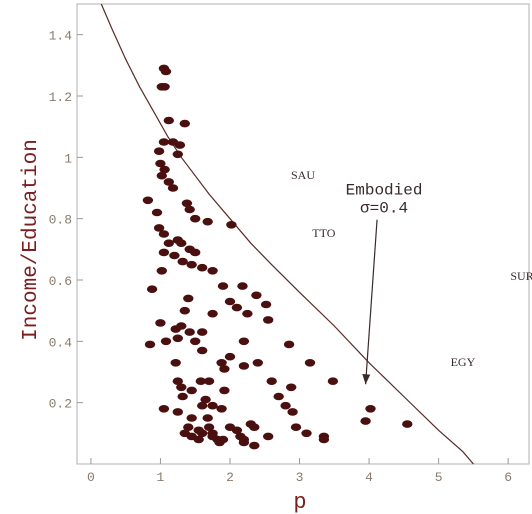 The image size is (532, 514). Describe the element at coordinates (61, 36) in the screenshot. I see `y-tick-label: 1.4` at that location.